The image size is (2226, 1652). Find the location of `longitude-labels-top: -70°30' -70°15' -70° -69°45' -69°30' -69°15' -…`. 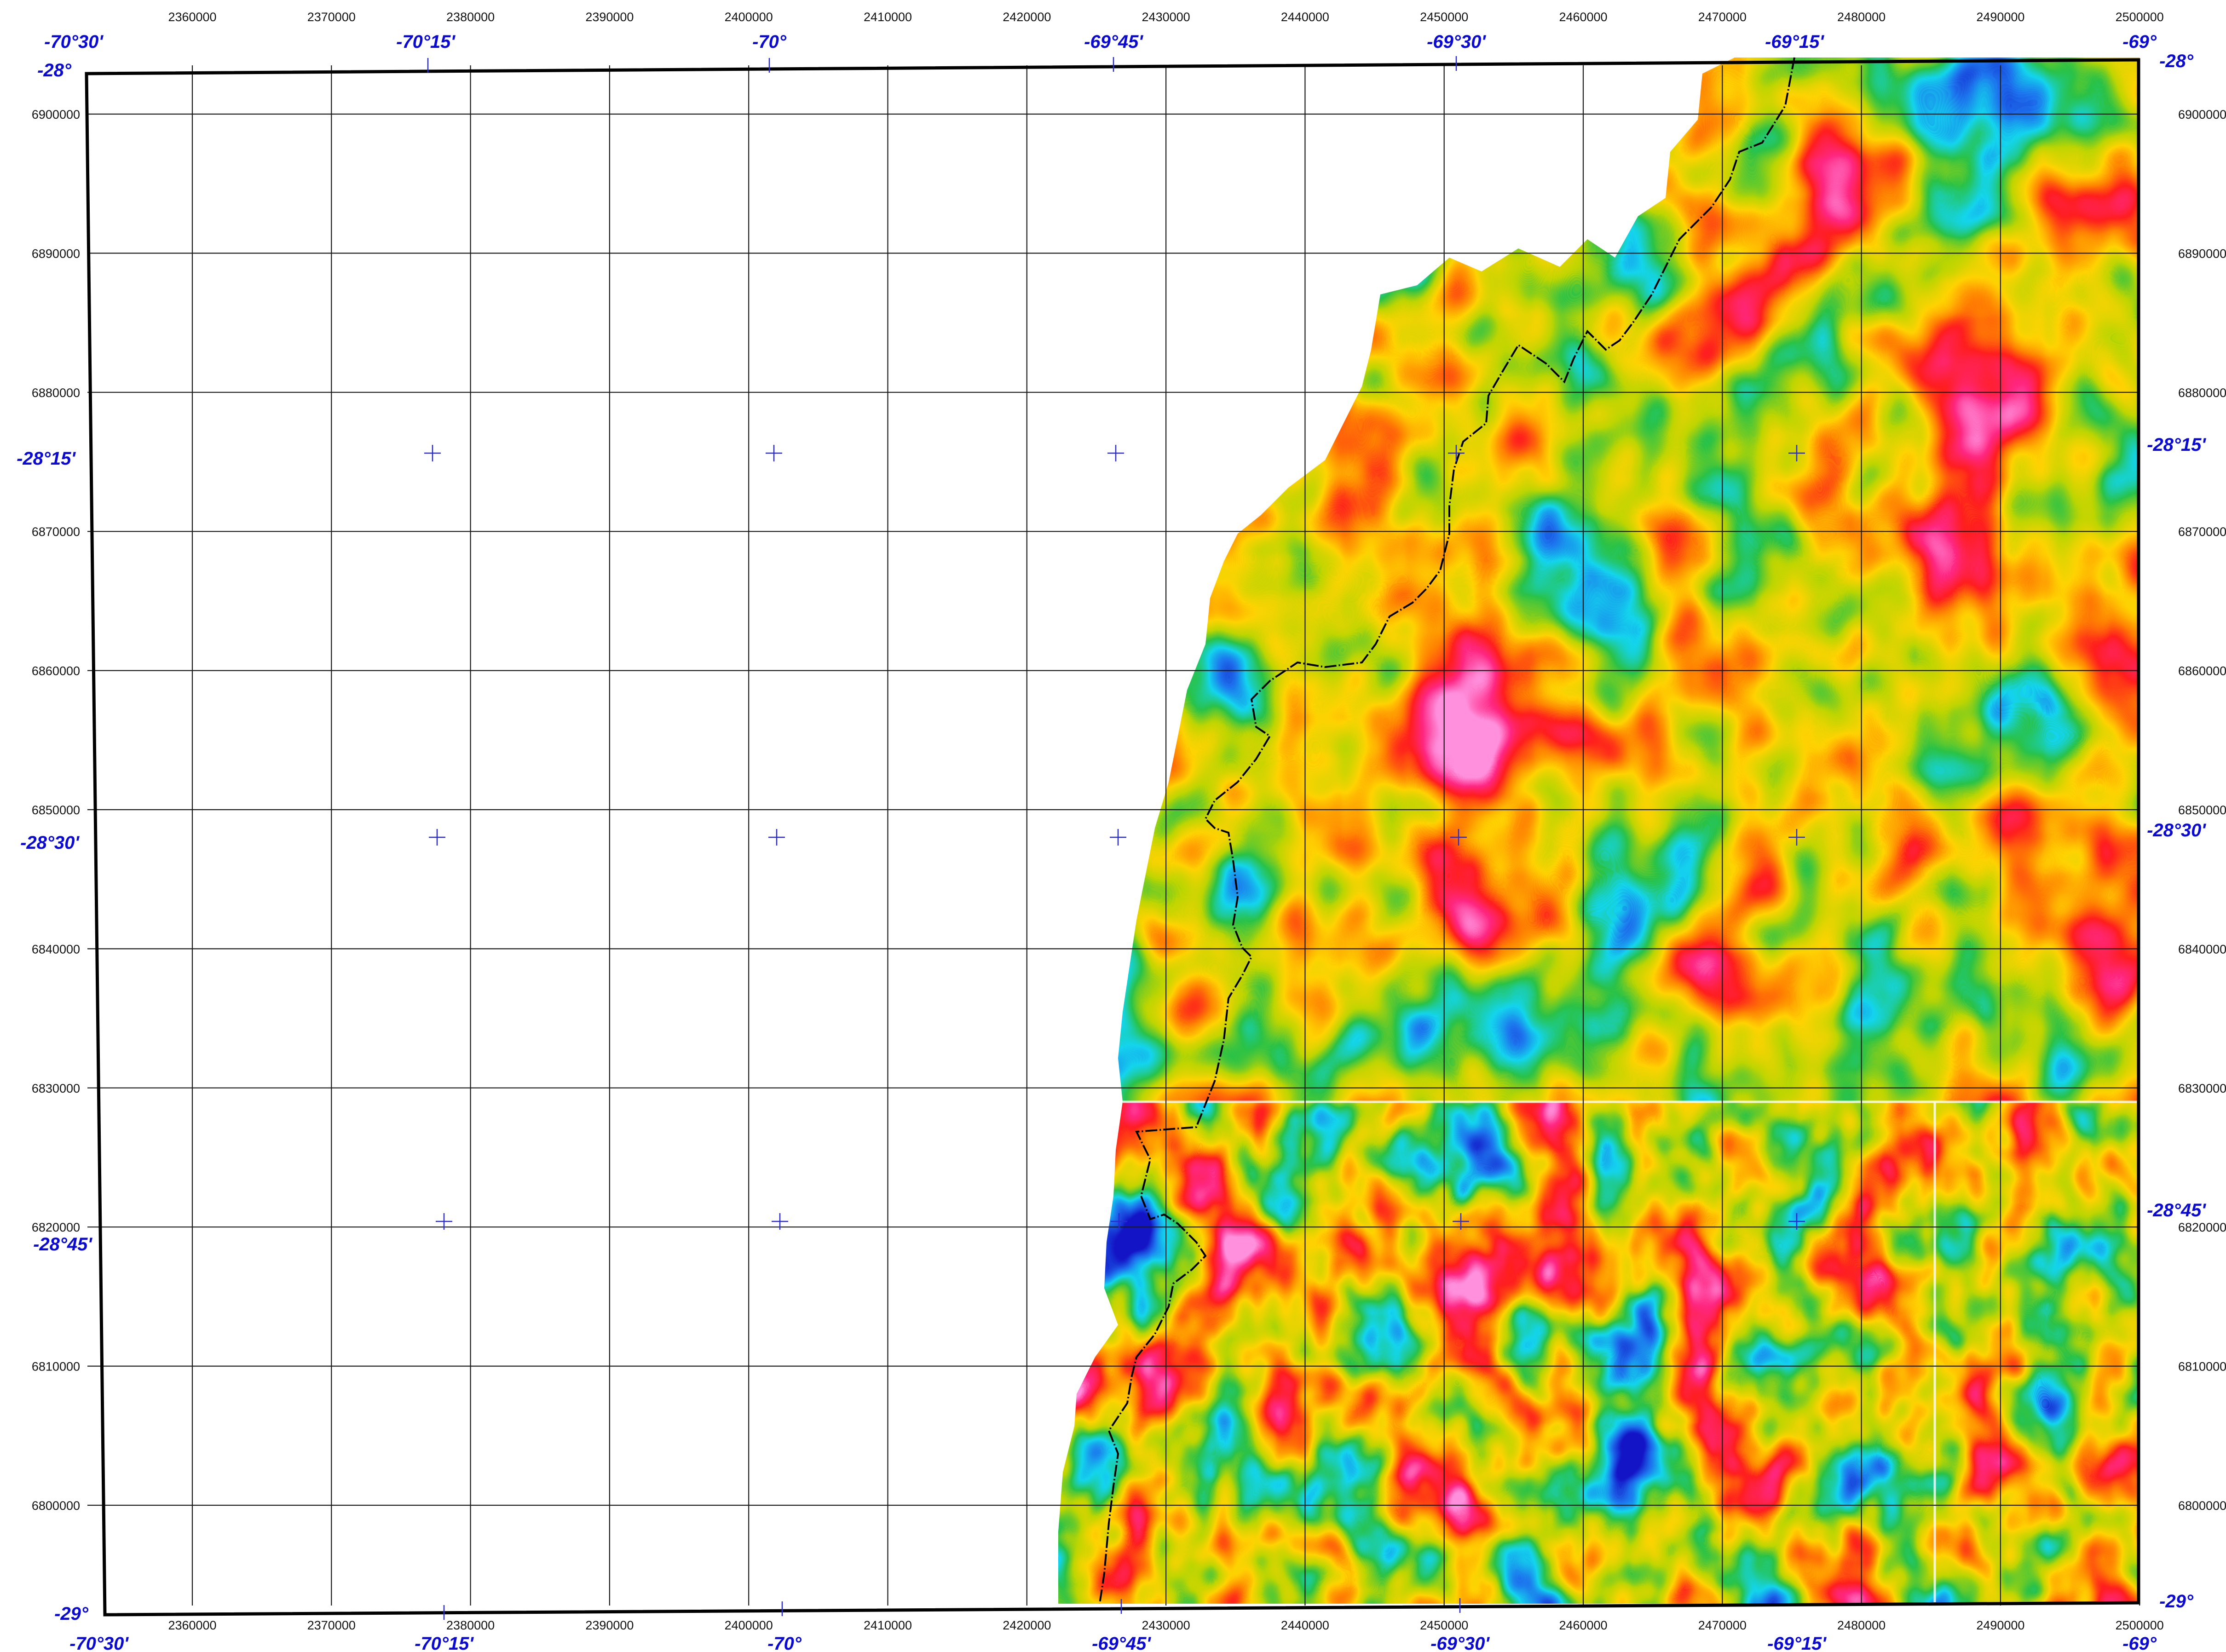

longitude-labels-top: -70°30' -70°15' -70° -69°45' -69°30' -69°15' -… is located at coordinates (1100, 42).